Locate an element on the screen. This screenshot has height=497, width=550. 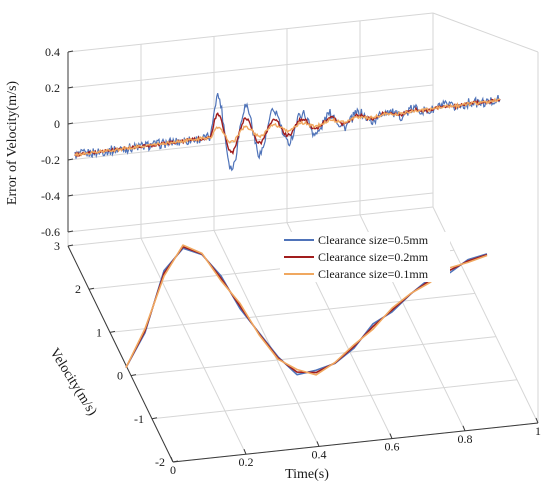
time-tick-label: 0.8 is located at coordinates (465, 439).